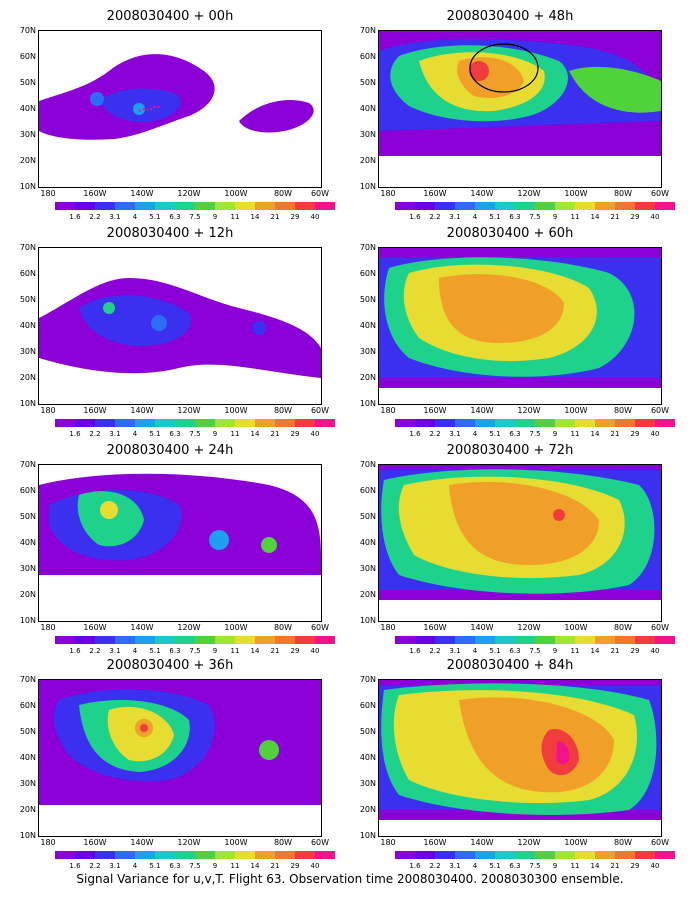  Describe the element at coordinates (189, 410) in the screenshot. I see `lon-label: 120W` at that location.